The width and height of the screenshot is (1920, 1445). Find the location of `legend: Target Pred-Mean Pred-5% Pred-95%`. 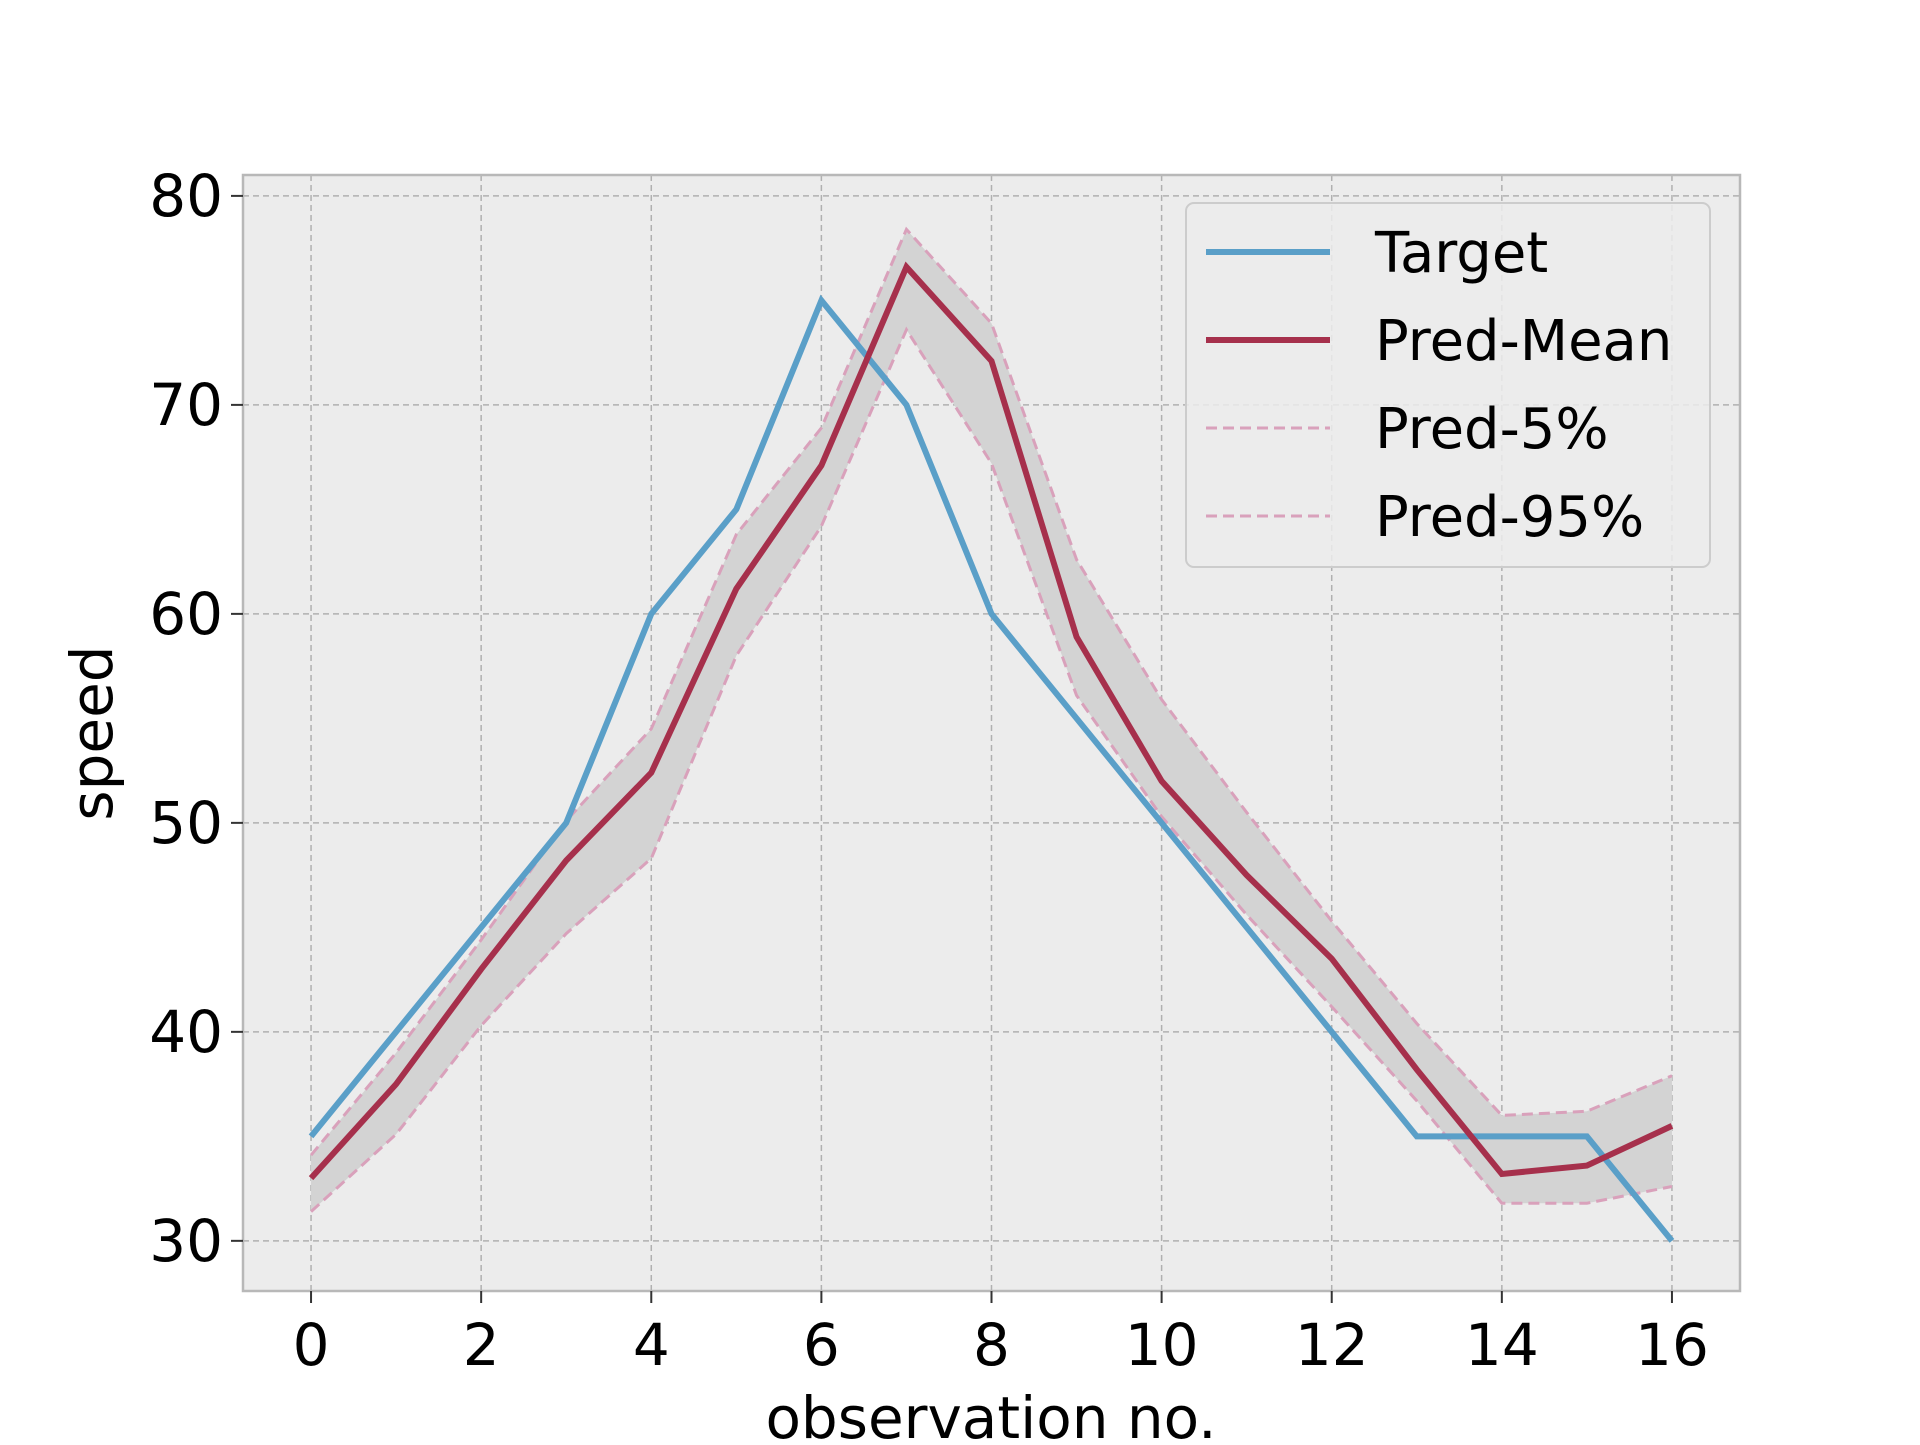

legend: Target Pred-Mean Pred-5% Pred-95% is located at coordinates (1448, 385).